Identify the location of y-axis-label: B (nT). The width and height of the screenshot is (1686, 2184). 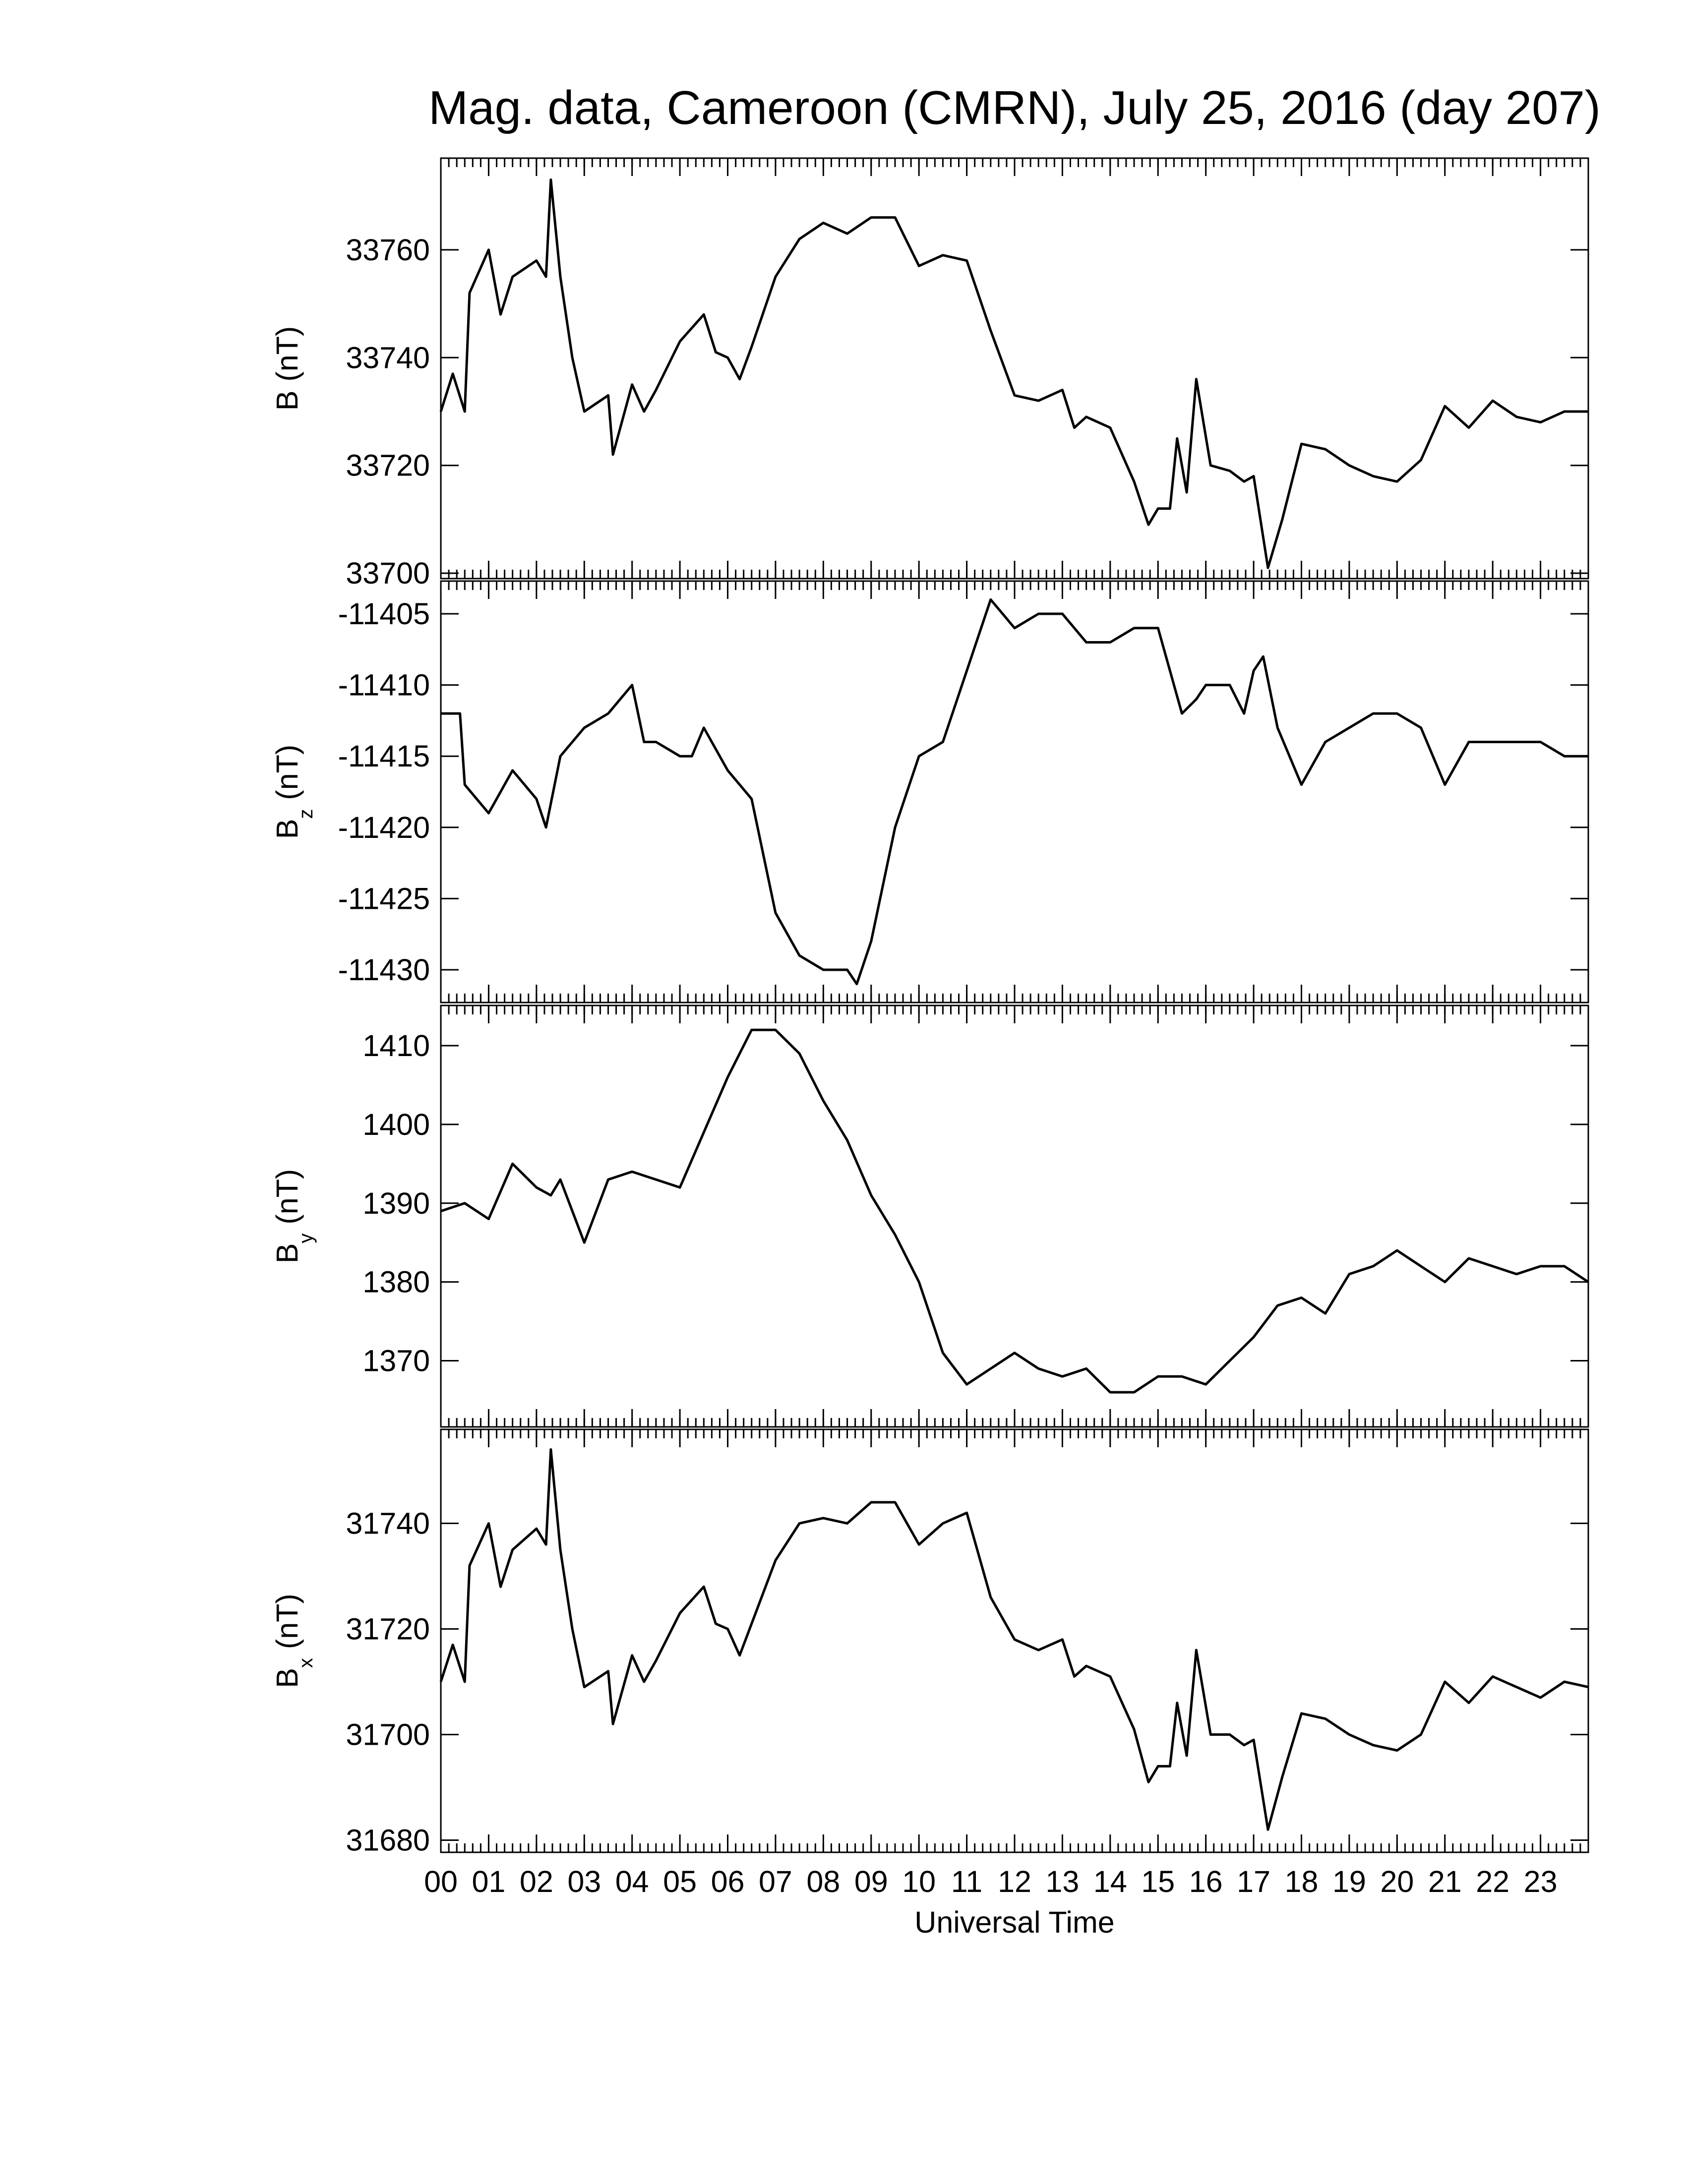
(287, 368).